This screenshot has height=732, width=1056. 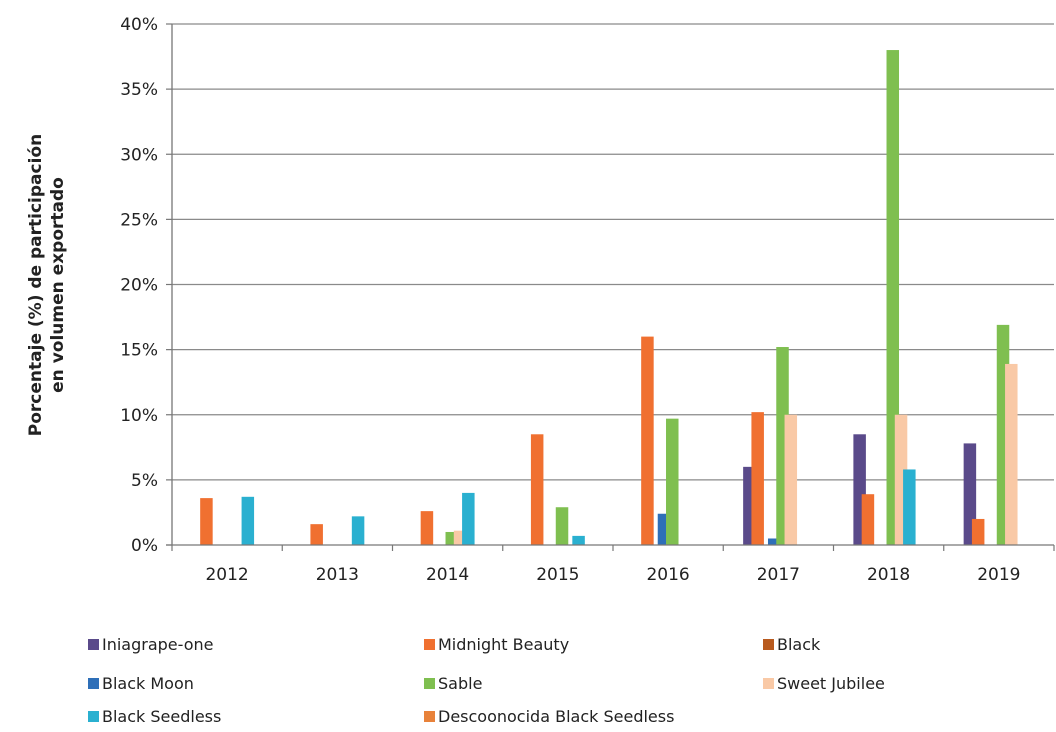 What do you see at coordinates (139, 351) in the screenshot?
I see `y-tick-label: 15%` at bounding box center [139, 351].